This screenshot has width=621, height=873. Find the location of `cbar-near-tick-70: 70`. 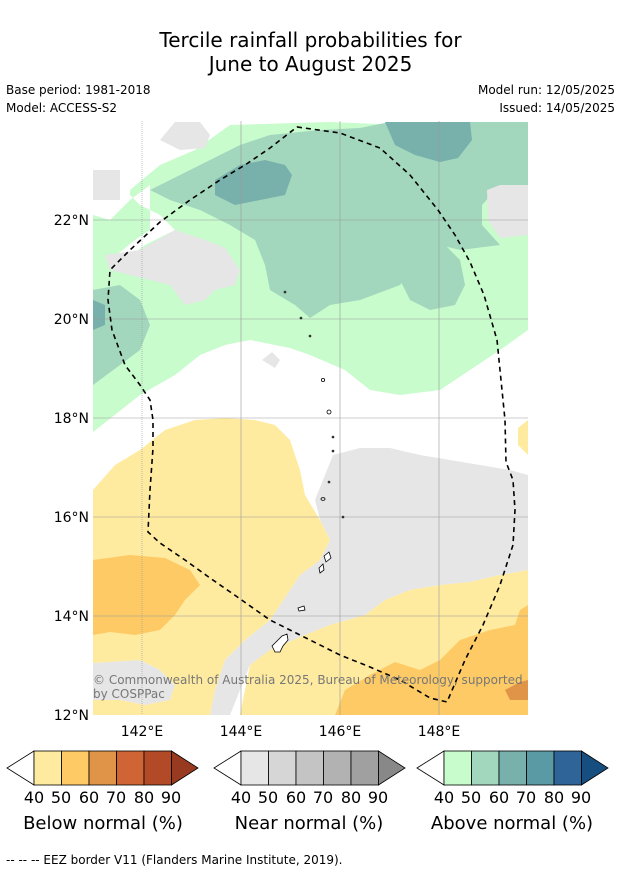

cbar-near-tick-70: 70 is located at coordinates (323, 797).